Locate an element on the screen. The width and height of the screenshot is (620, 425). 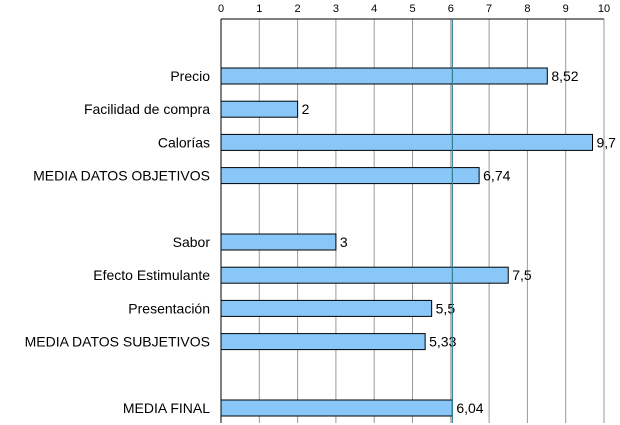
category-label: Presentación is located at coordinates (169, 308).